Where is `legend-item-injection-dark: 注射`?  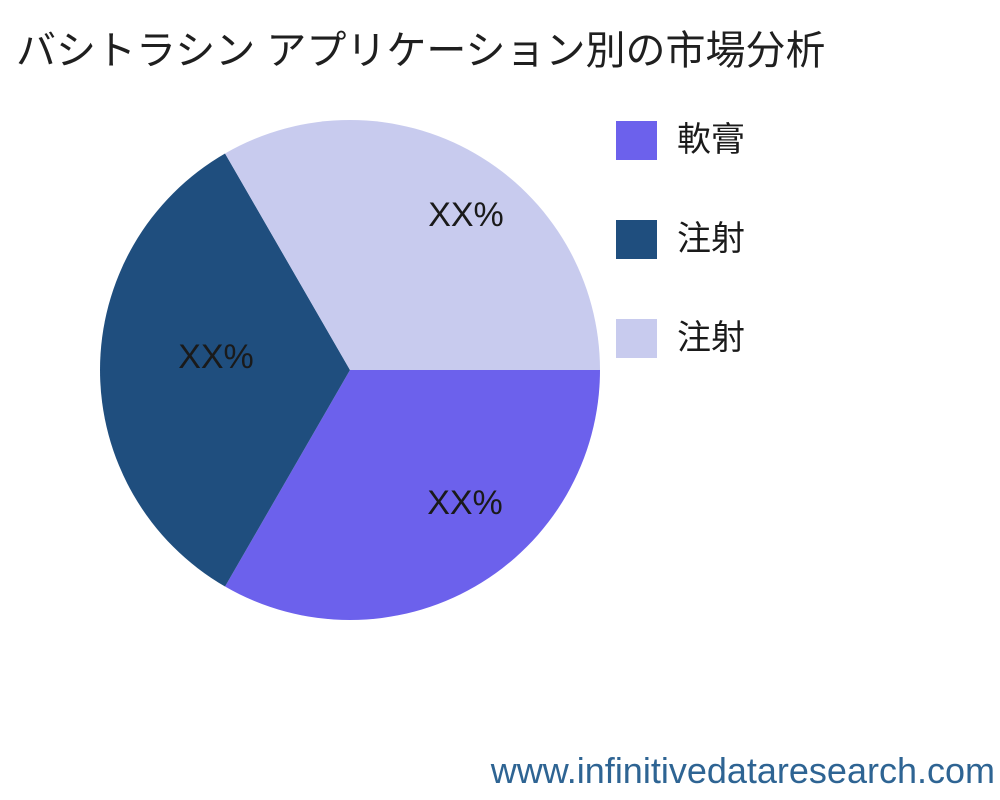 legend-item-injection-dark: 注射 is located at coordinates (680, 239).